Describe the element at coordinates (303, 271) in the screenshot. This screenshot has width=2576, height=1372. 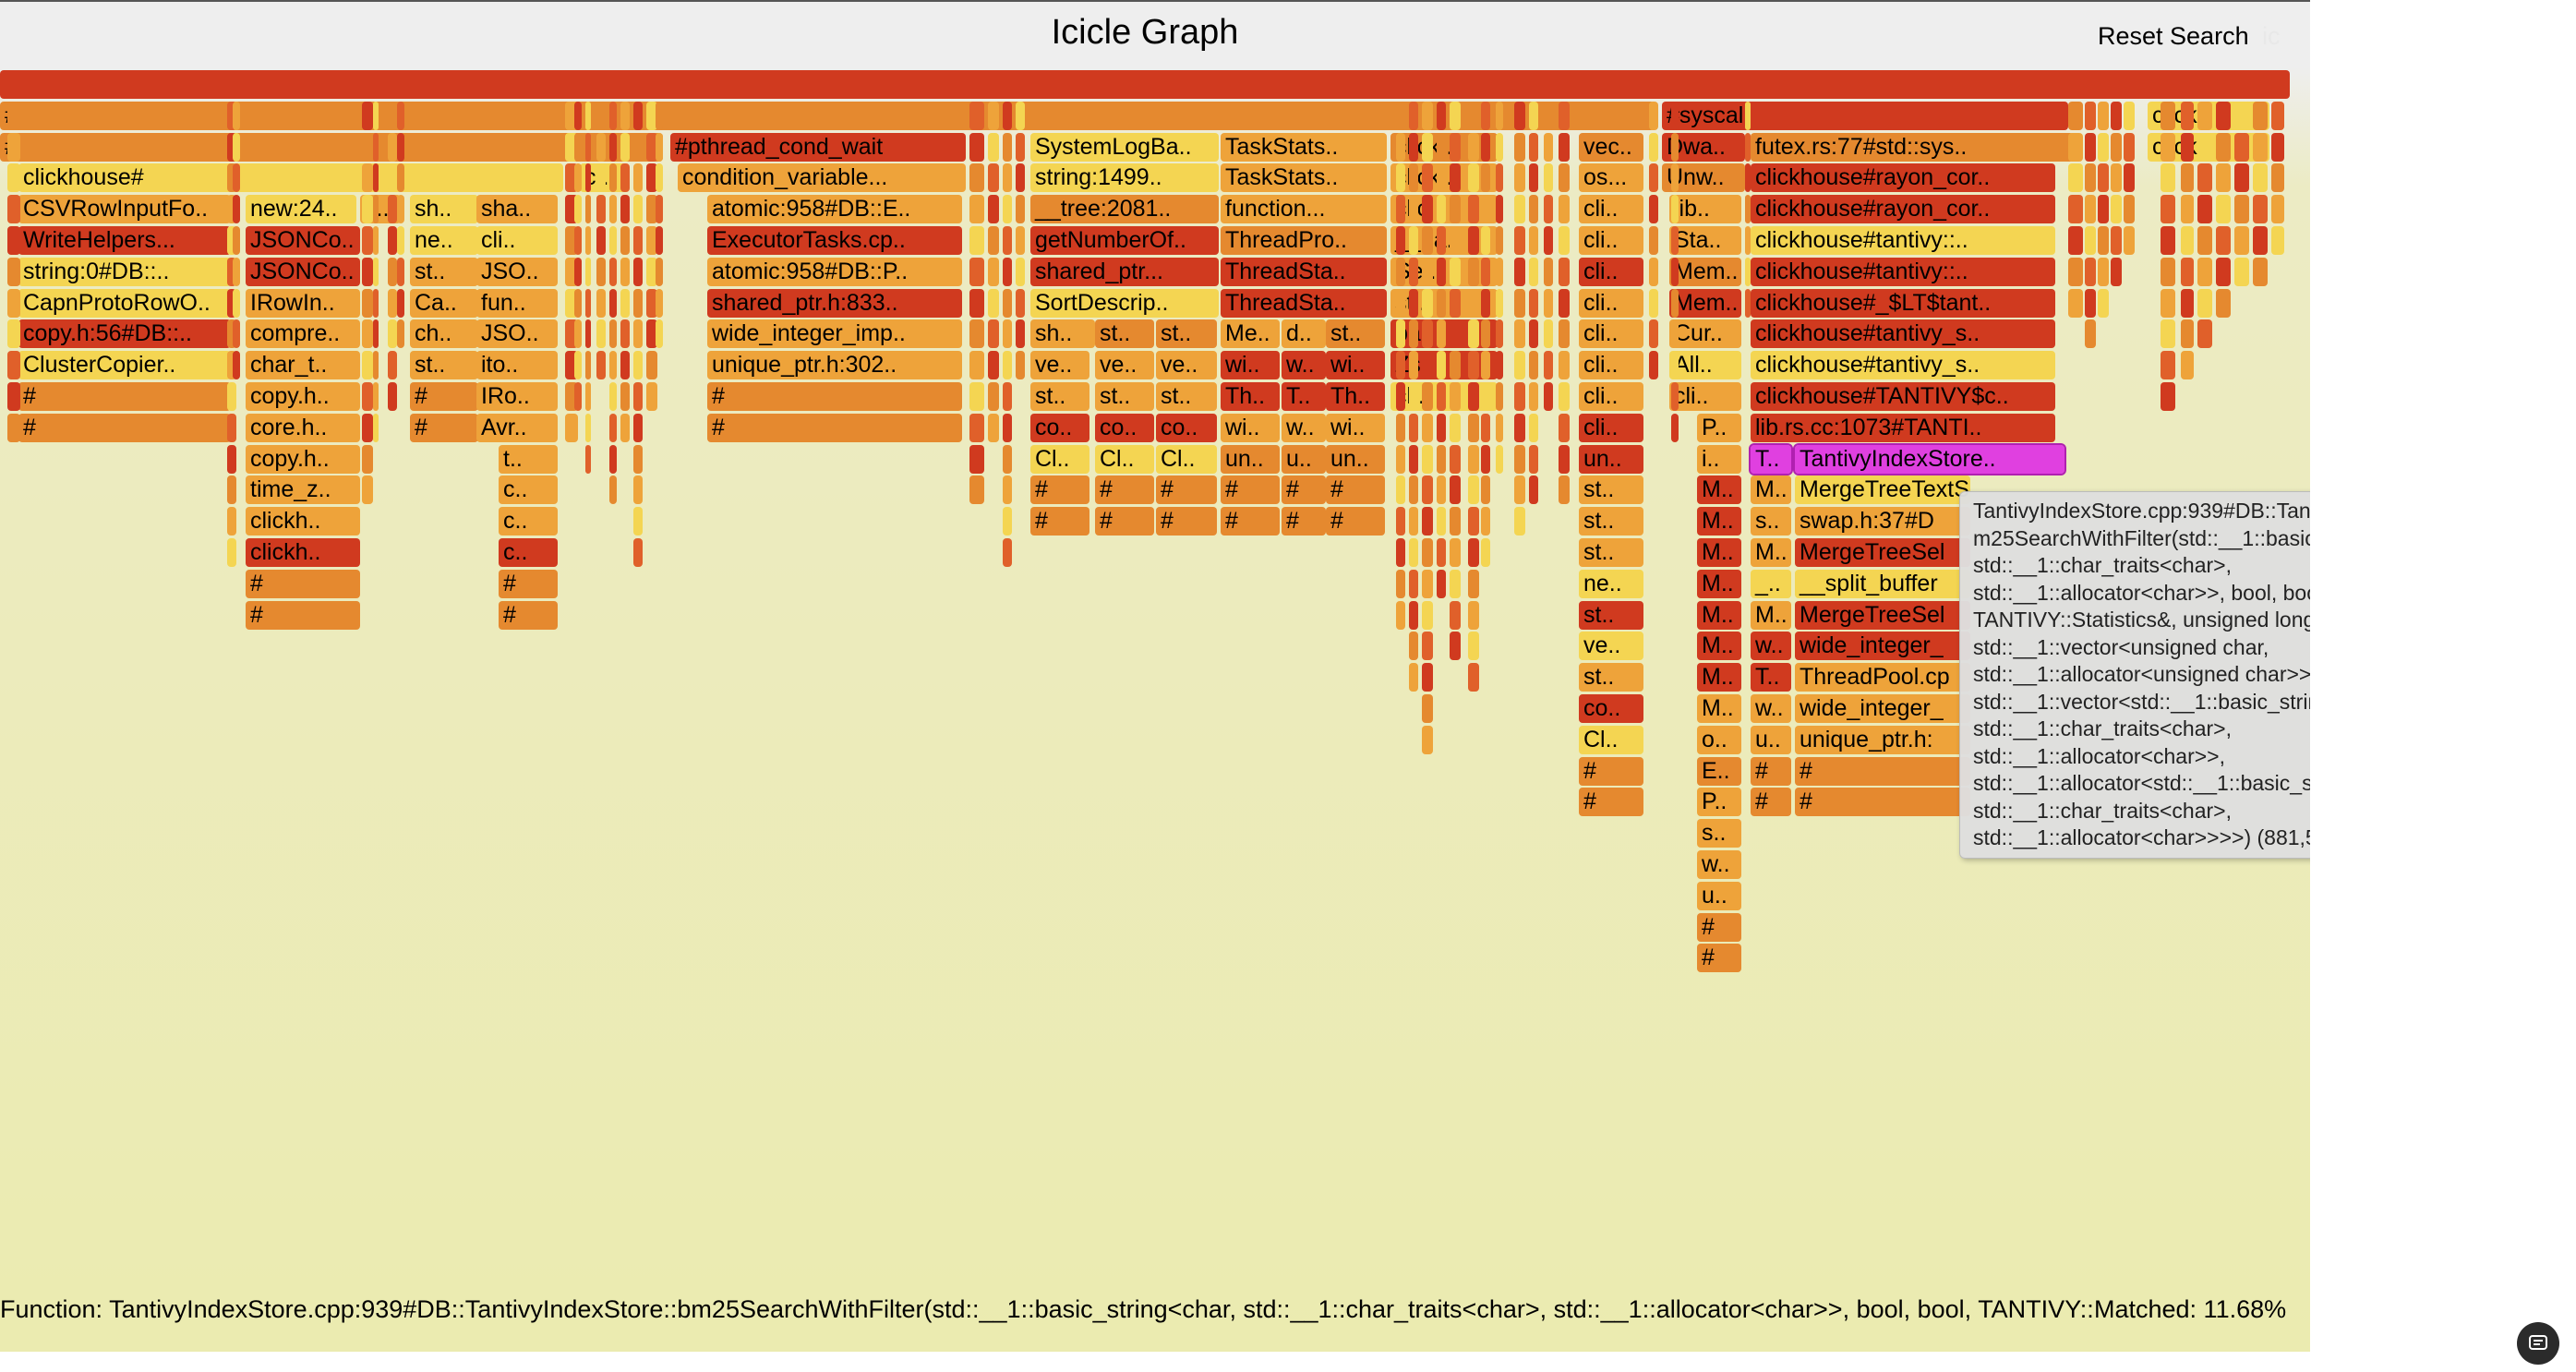
I see `flame-frame: JSONCo..` at that location.